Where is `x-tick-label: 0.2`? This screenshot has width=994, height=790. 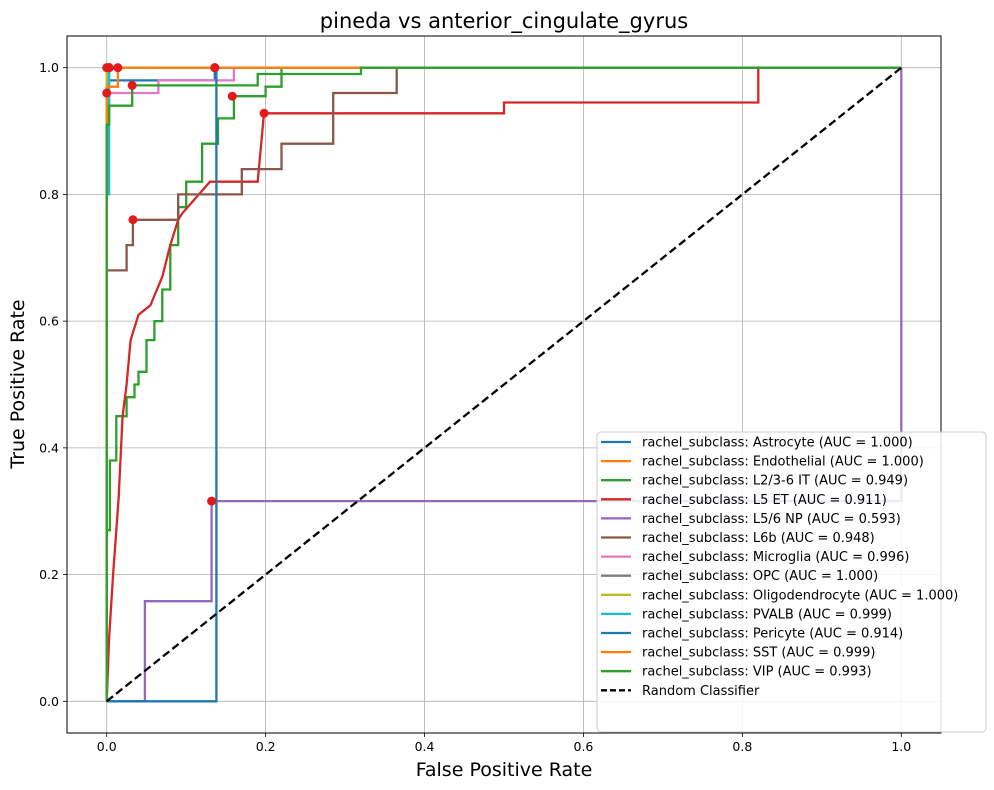
x-tick-label: 0.2 is located at coordinates (266, 746).